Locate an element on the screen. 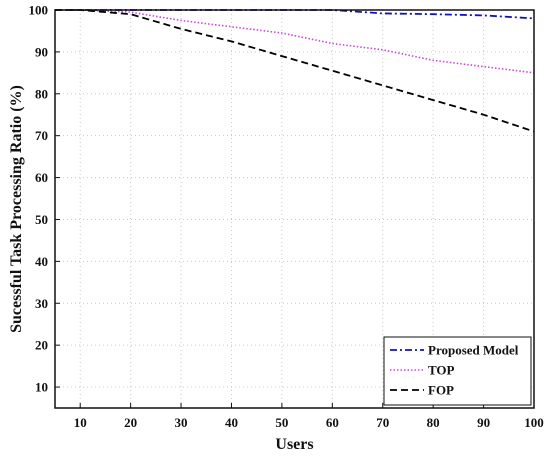 This screenshot has width=550, height=457. legend-label: Proposed Model is located at coordinates (473, 350).